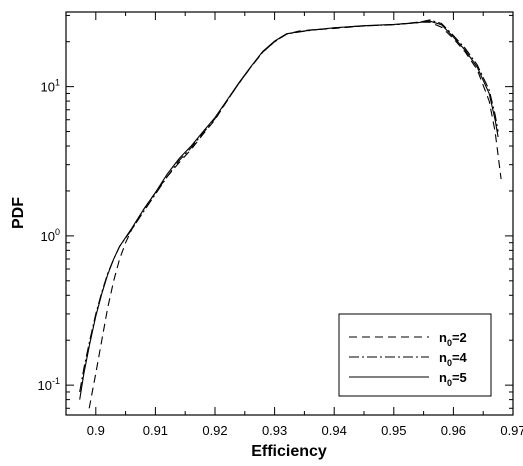 This screenshot has width=523, height=466. I want to click on x-tick-label: 0.95, so click(393, 430).